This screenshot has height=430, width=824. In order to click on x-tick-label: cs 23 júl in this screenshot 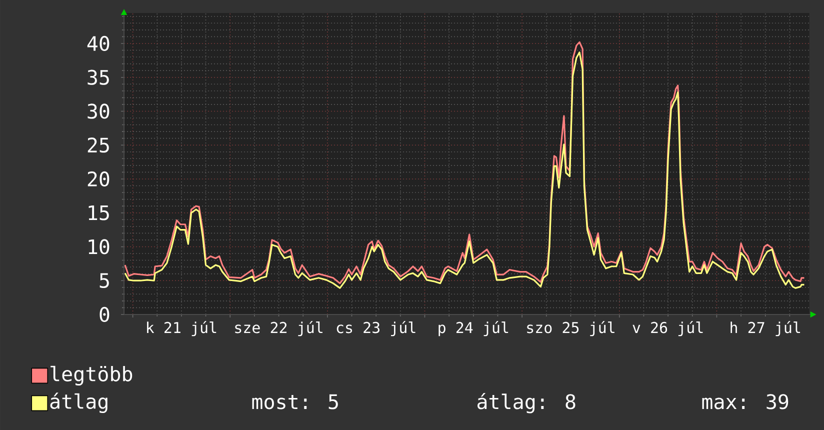, I will do `click(376, 328)`.